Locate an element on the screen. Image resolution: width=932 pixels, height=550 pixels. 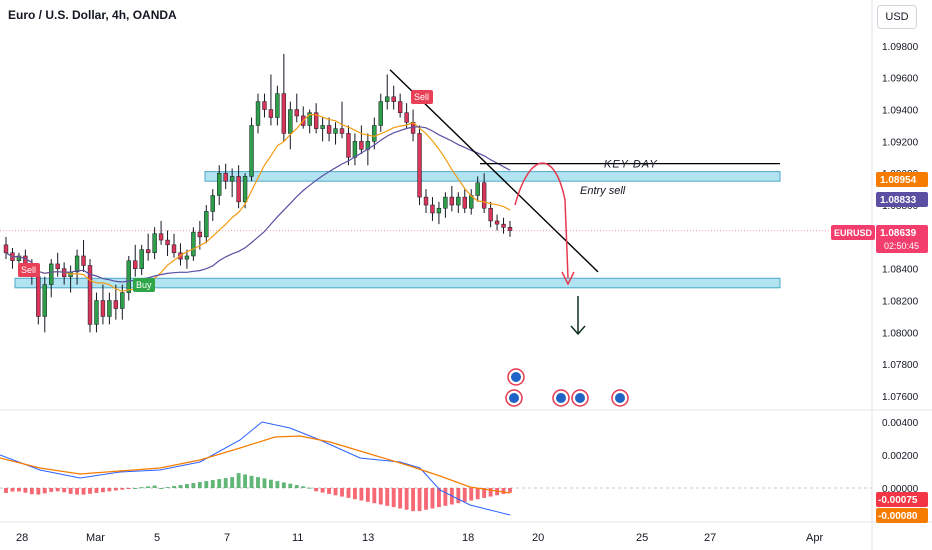
event-flag-eu is located at coordinates (516, 377).